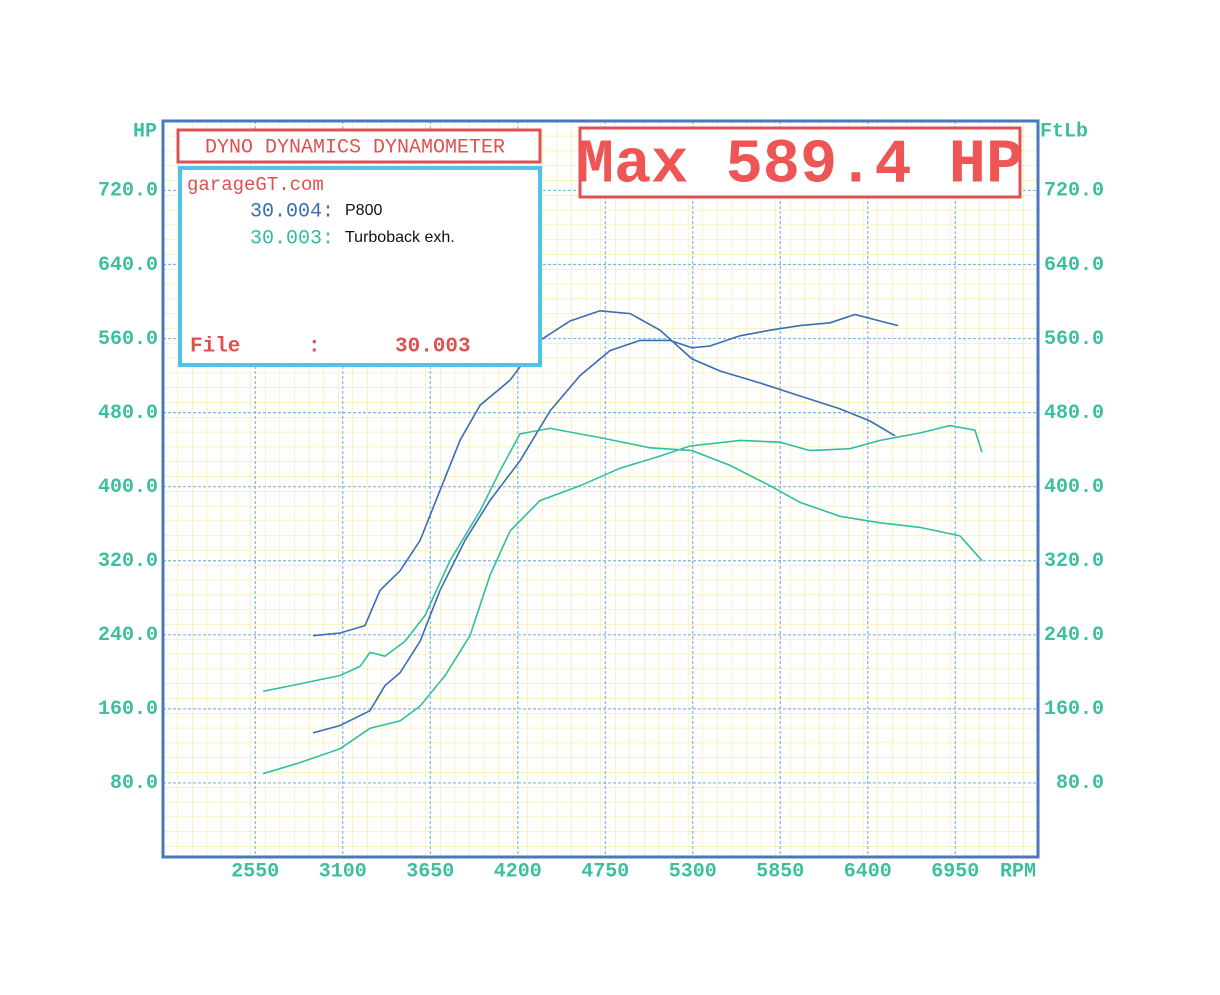 This screenshot has width=1220, height=995. Describe the element at coordinates (1074, 413) in the screenshot. I see `y2-tick-label: 480.0` at that location.